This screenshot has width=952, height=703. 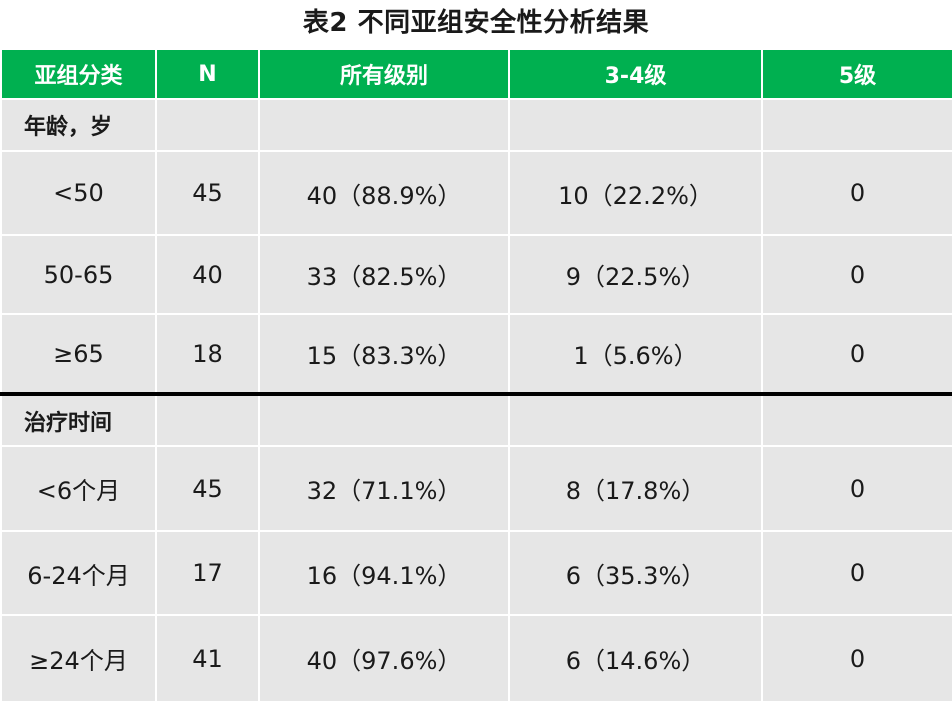 What do you see at coordinates (635, 74) in the screenshot?
I see `header-grade-3-4: 3-4级` at bounding box center [635, 74].